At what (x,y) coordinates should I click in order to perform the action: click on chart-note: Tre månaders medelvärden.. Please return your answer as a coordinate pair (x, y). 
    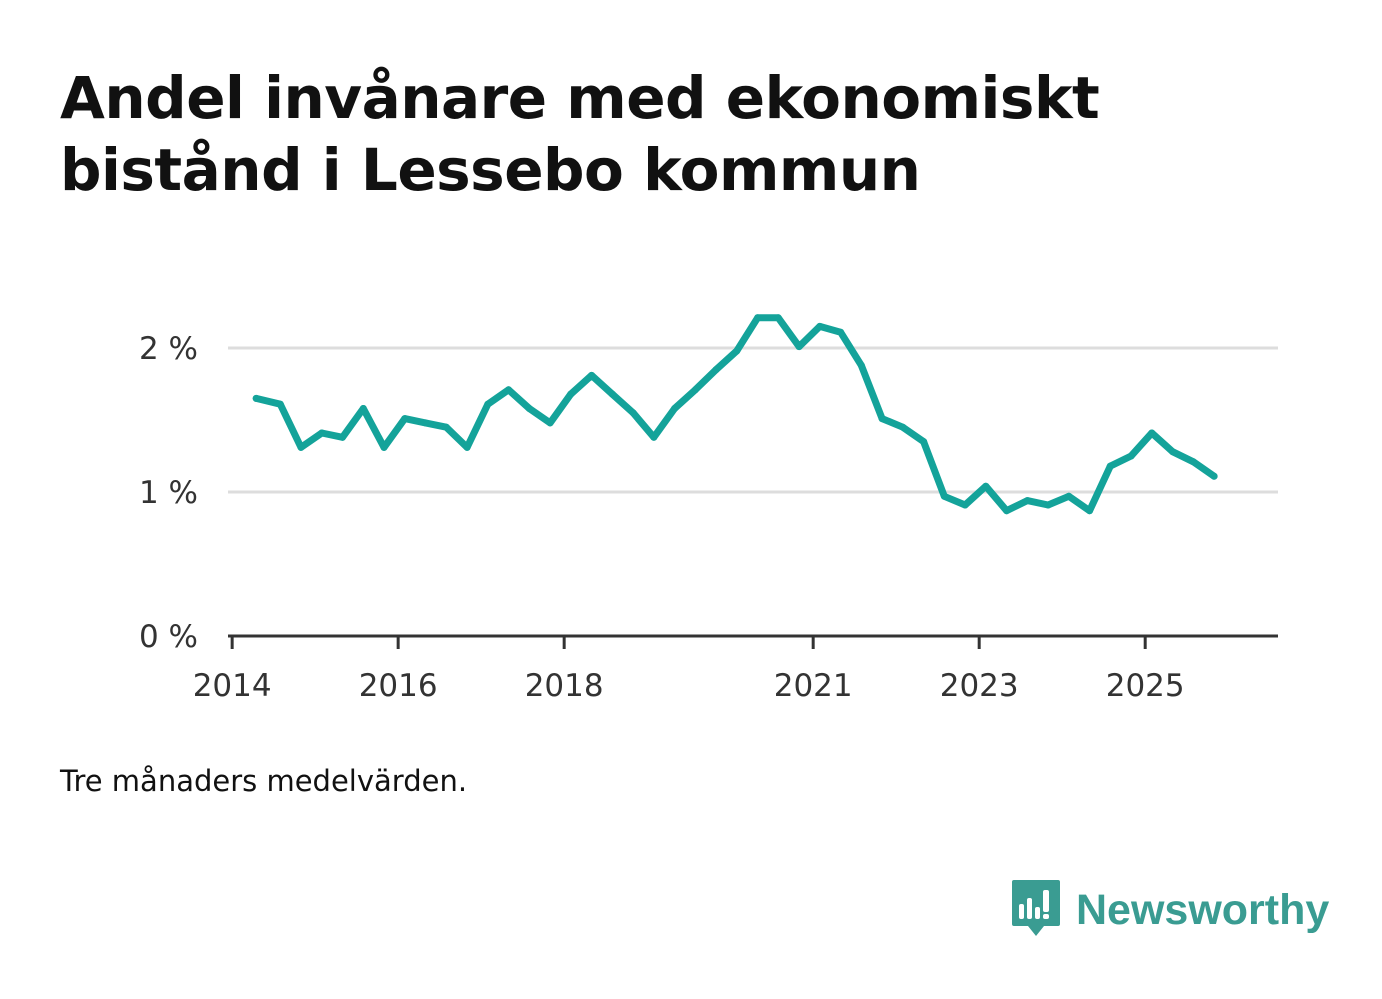
    Looking at the image, I should click on (264, 781).